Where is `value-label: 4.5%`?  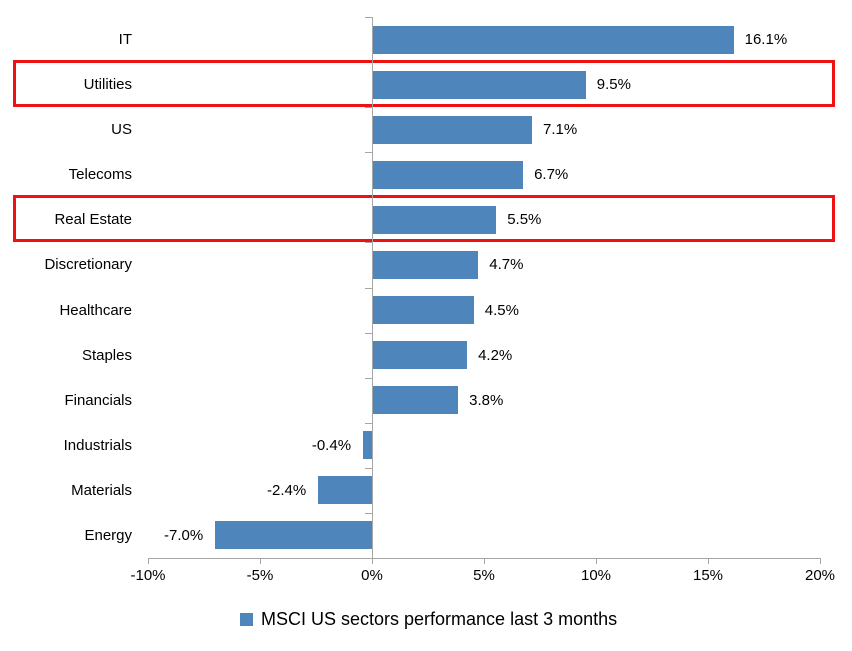 value-label: 4.5% is located at coordinates (501, 310).